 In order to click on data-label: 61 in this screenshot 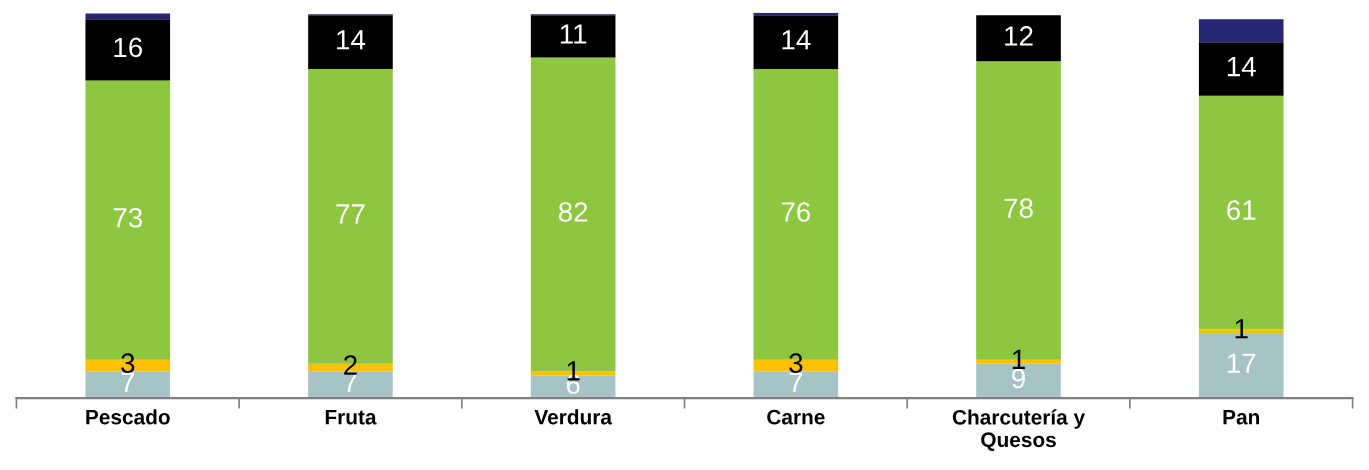, I will do `click(1241, 210)`.